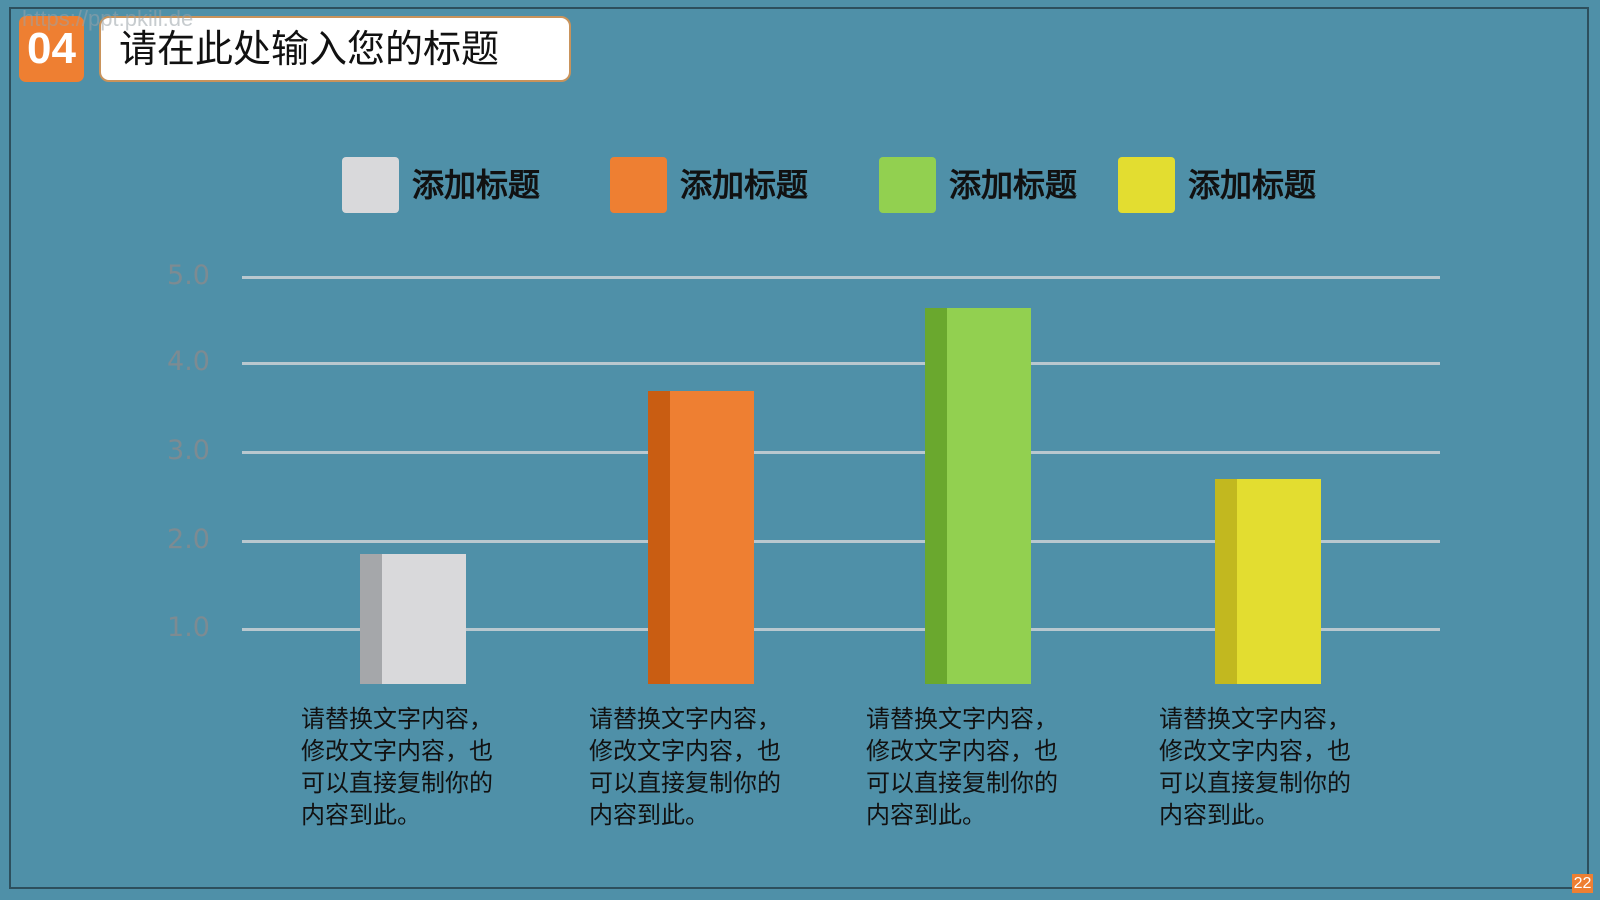 The image size is (1600, 900). What do you see at coordinates (188, 275) in the screenshot?
I see `y-tick-label: 5.0` at bounding box center [188, 275].